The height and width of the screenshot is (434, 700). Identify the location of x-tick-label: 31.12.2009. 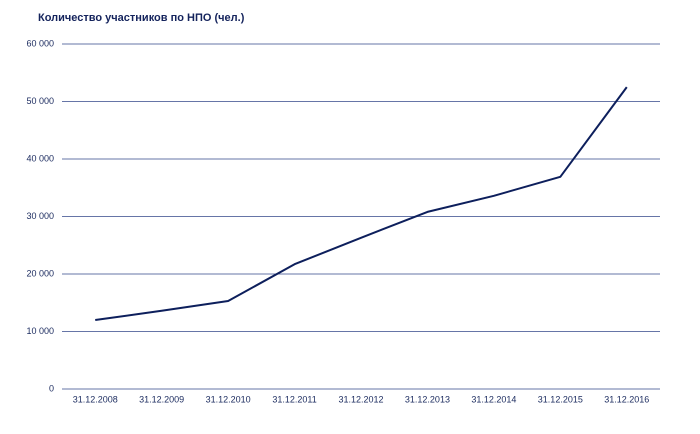
(161, 399).